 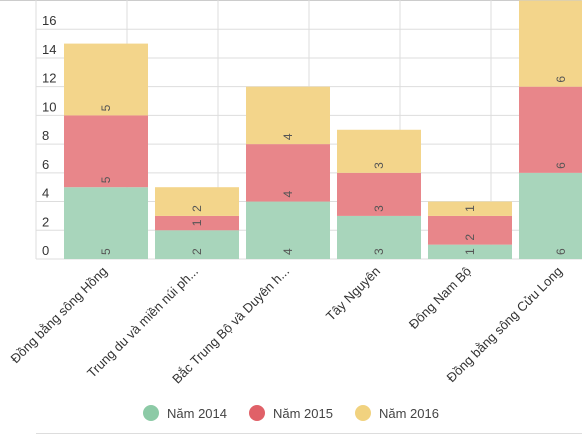 I want to click on legend-dot-2014, so click(x=151, y=413).